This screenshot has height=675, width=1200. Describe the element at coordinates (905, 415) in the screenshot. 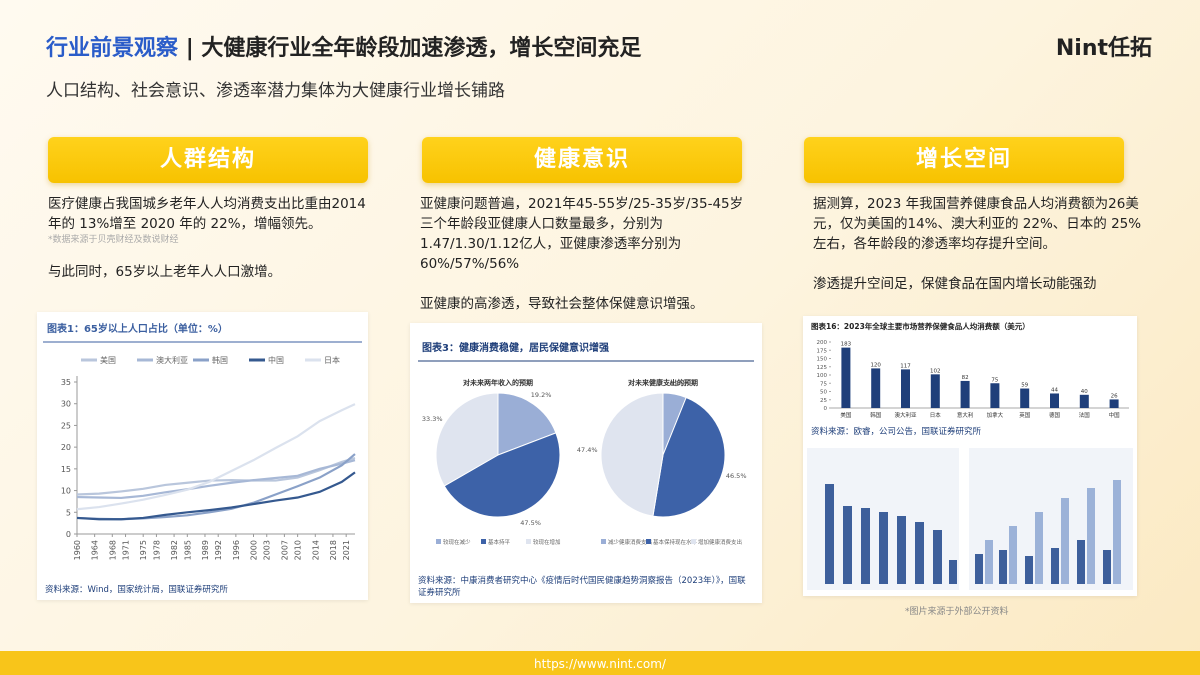

I see `x-tick-label: 澳大利亚` at that location.